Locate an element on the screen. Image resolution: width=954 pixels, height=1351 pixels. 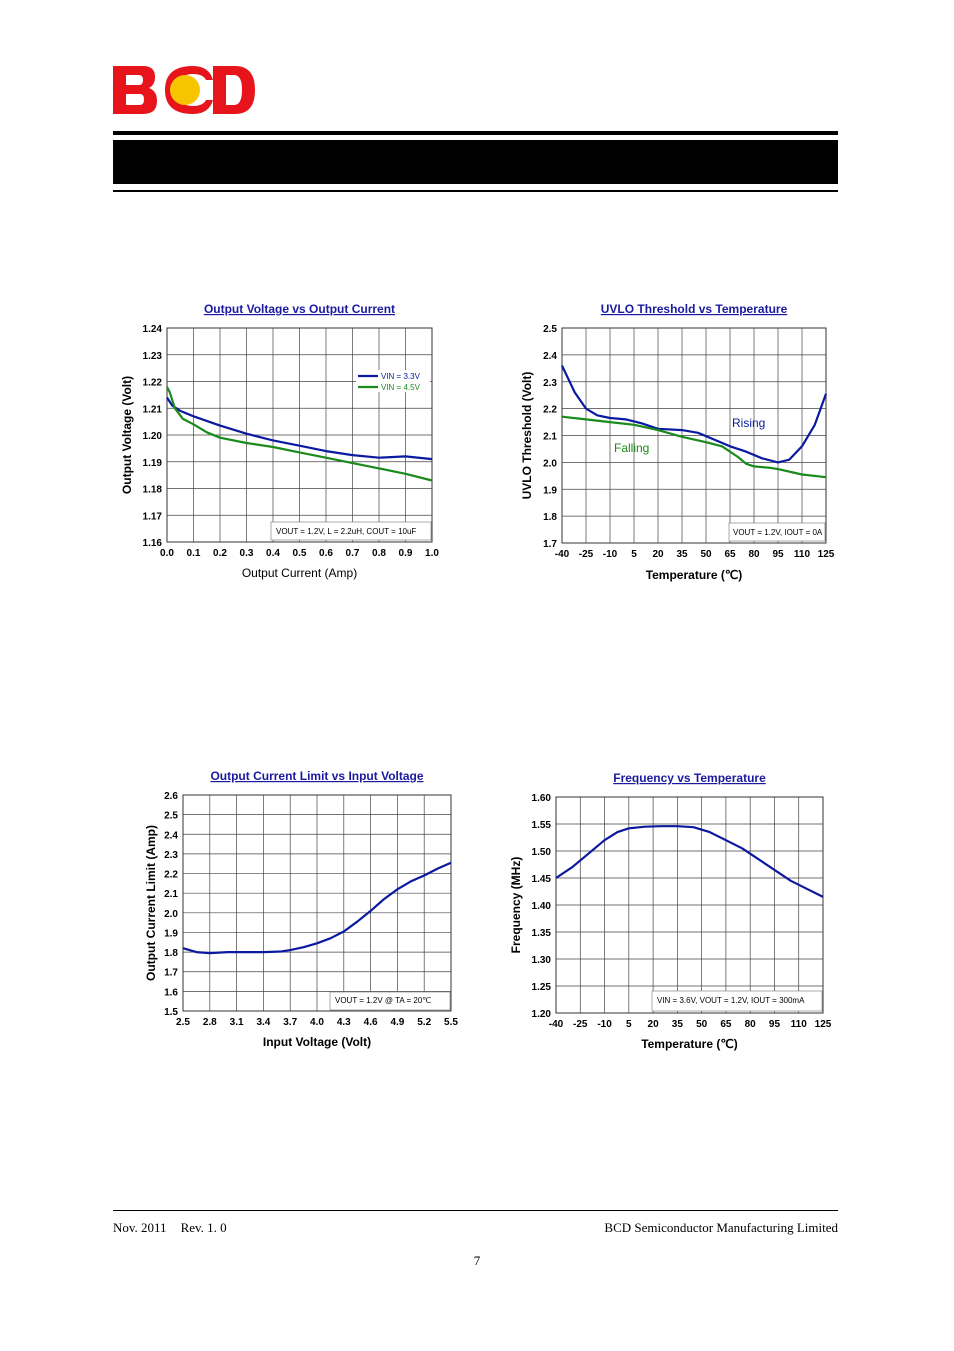
chart-0-xtick-label: 0.7 is located at coordinates (353, 553).